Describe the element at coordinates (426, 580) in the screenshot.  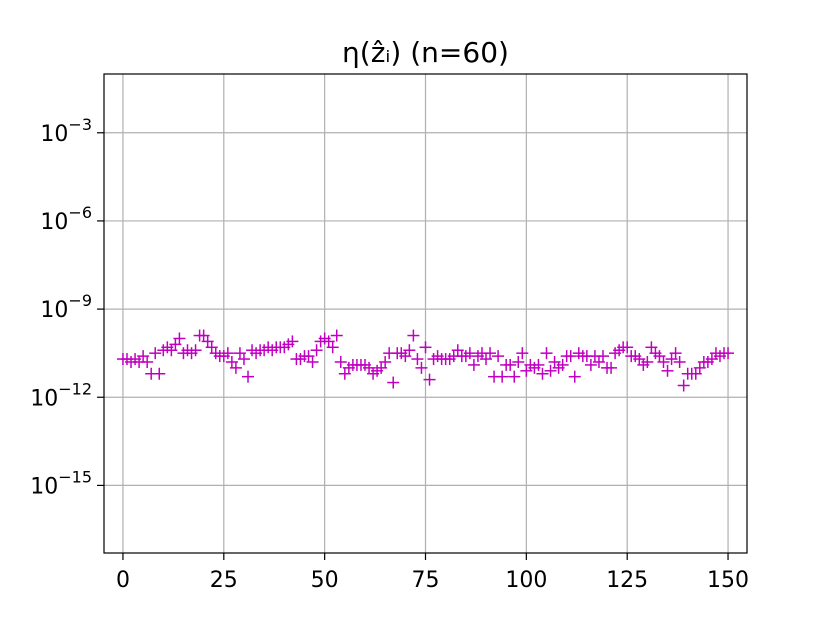
I see `x-tick-label: 75` at that location.